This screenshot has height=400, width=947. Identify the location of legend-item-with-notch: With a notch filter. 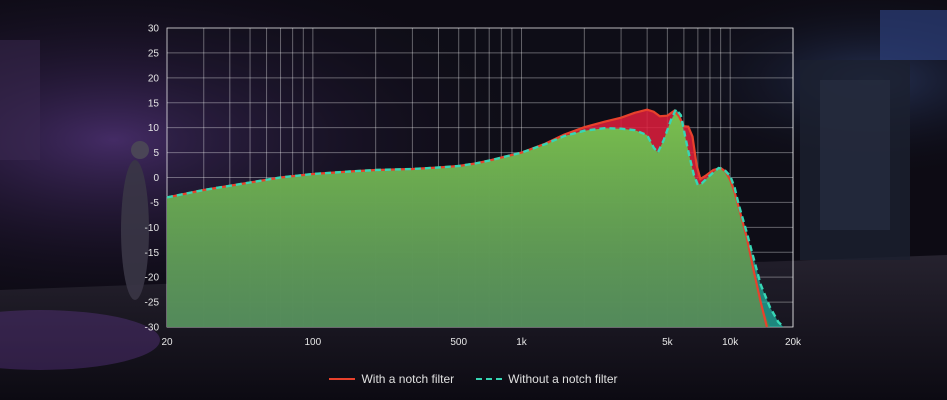
(391, 379).